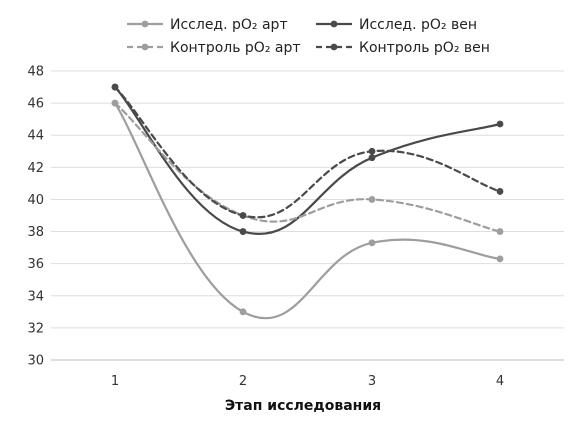 Image resolution: width=577 pixels, height=422 pixels. Describe the element at coordinates (115, 381) in the screenshot. I see `x-tick-label: 1` at that location.